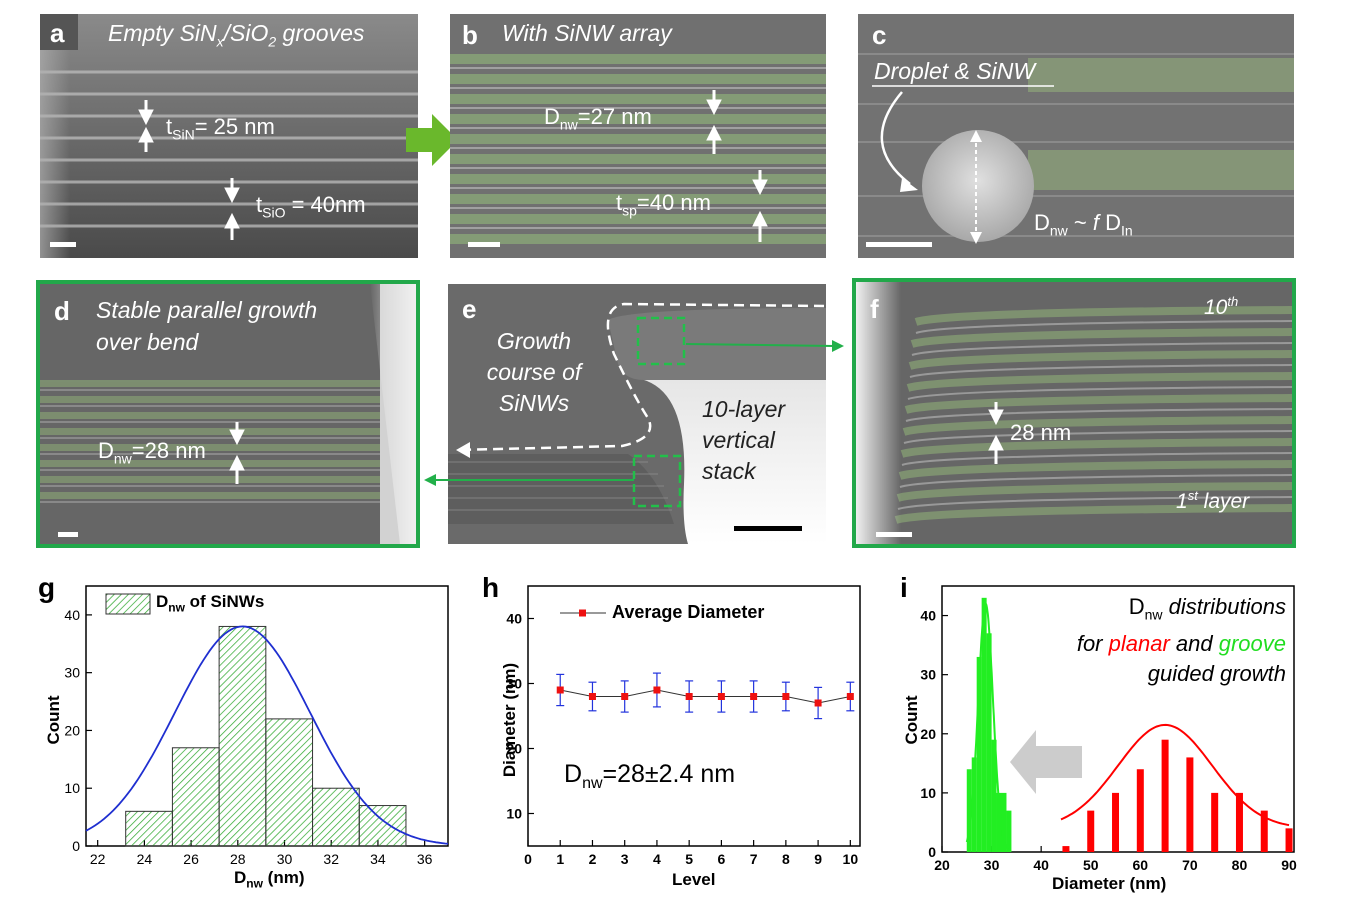 Image resolution: width=1369 pixels, height=917 pixels. Describe the element at coordinates (210, 603) in the screenshot. I see `legend-g-label: Dnw of SiNWs` at that location.